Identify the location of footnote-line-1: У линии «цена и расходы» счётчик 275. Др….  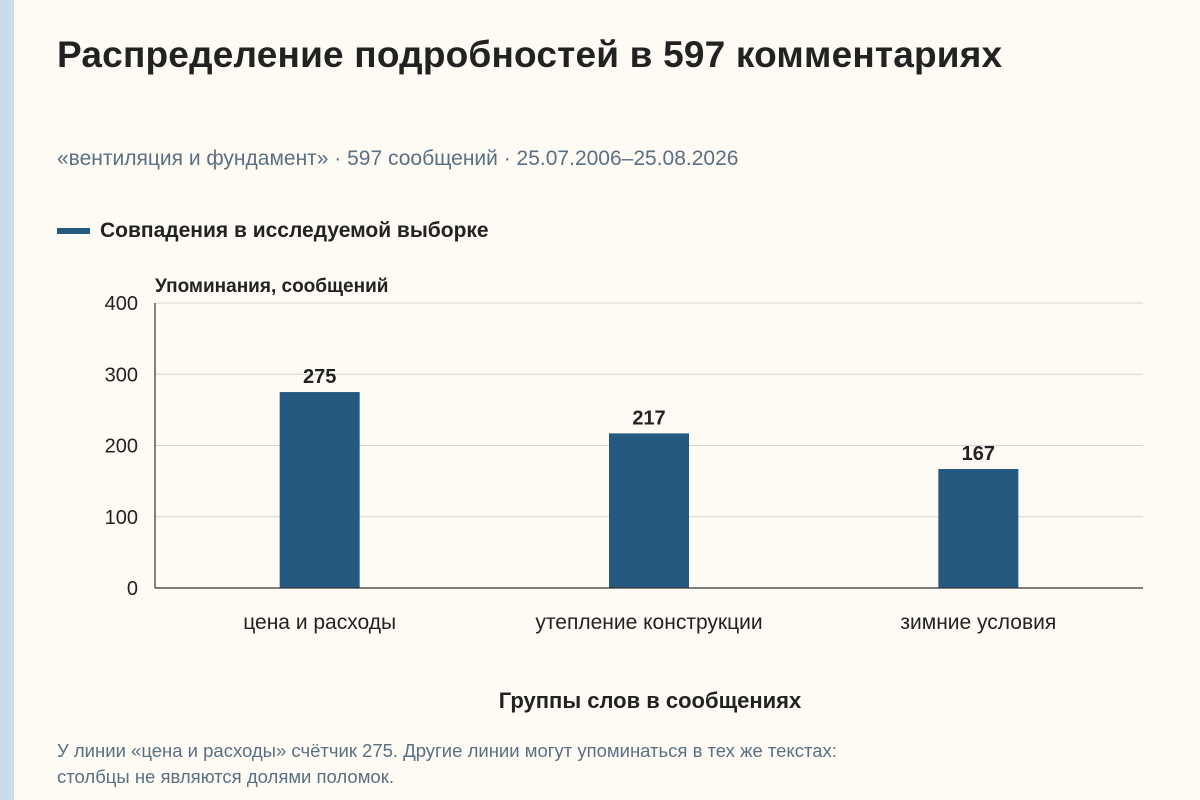
(447, 750).